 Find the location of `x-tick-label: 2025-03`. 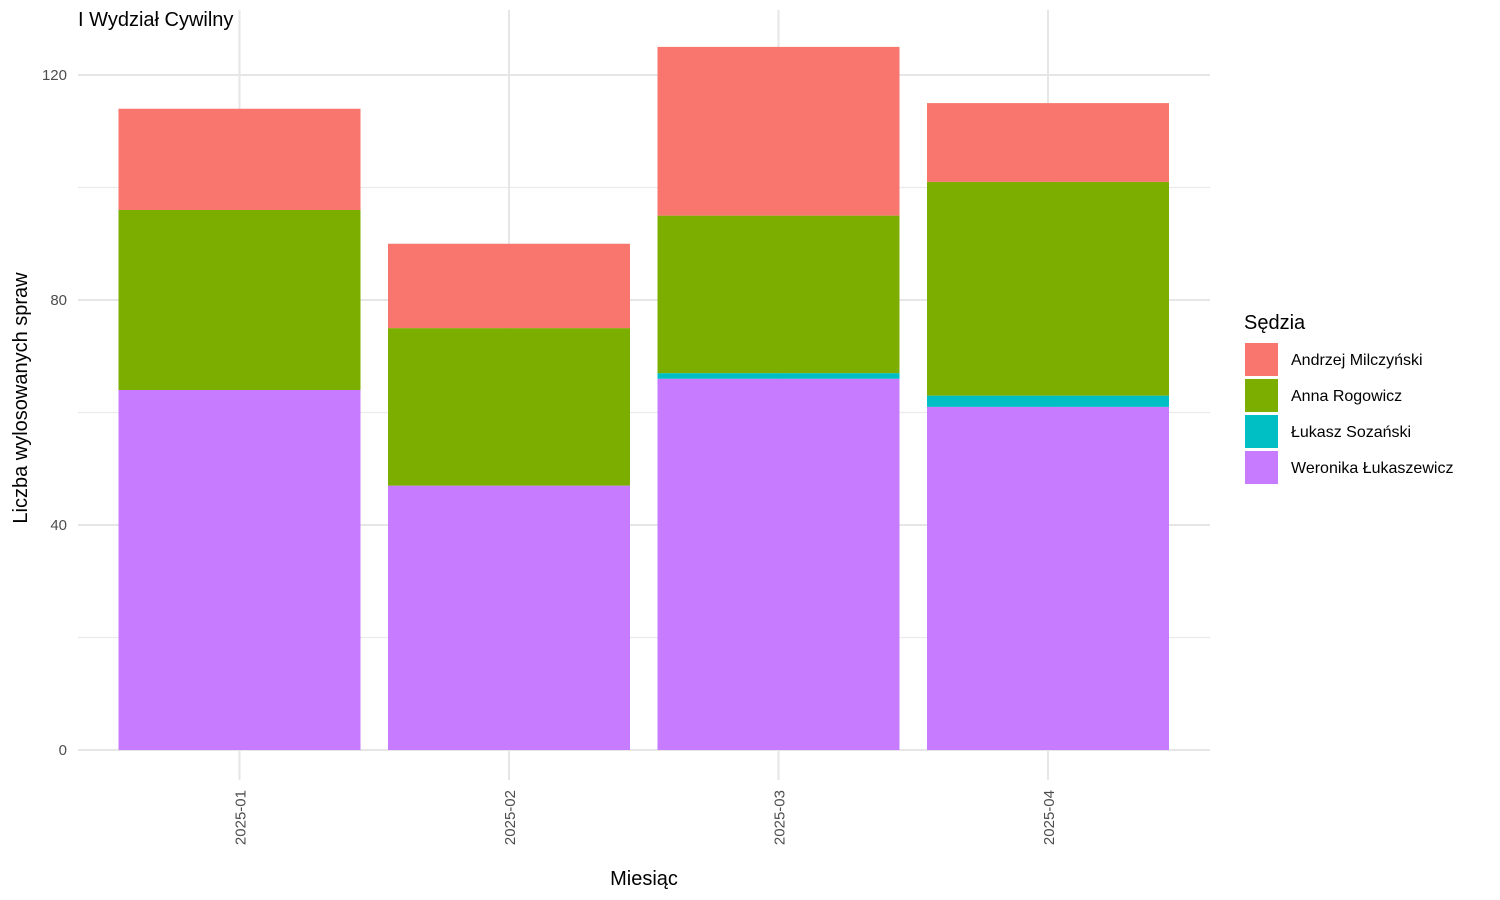

x-tick-label: 2025-03 is located at coordinates (780, 817).